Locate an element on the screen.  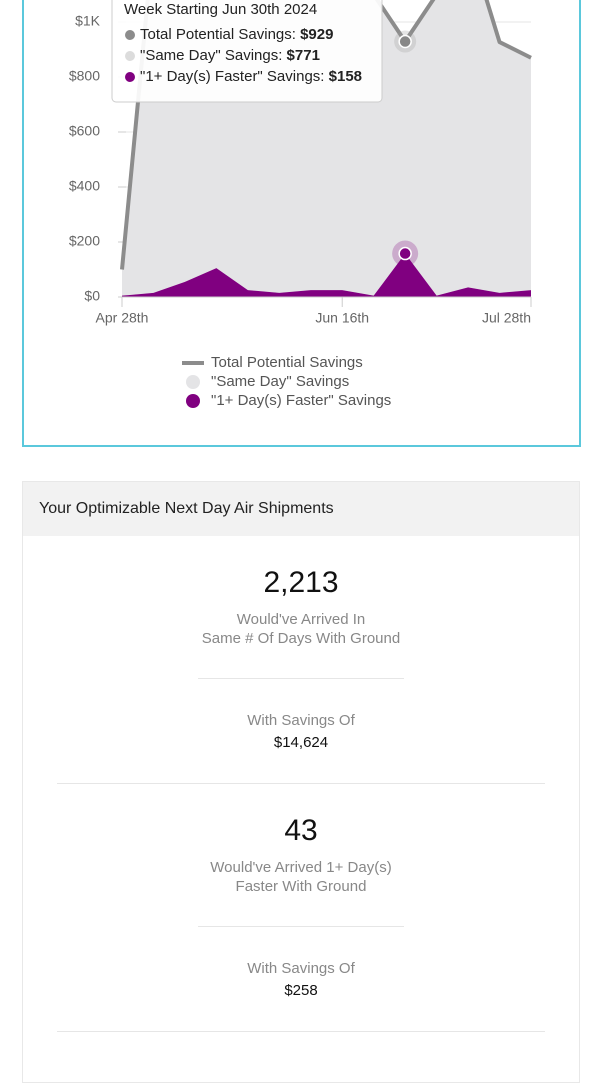
tooltip-label: "Same Day" Savings: is located at coordinates (213, 55).